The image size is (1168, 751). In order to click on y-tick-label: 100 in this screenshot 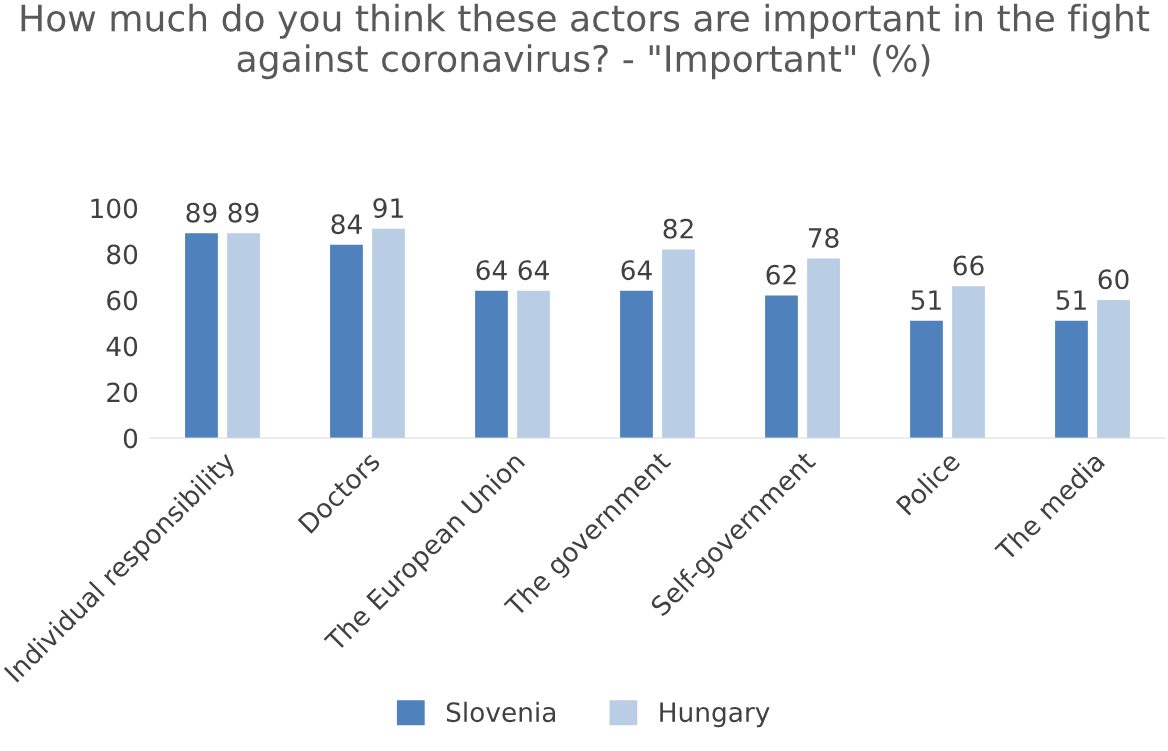, I will do `click(114, 208)`.